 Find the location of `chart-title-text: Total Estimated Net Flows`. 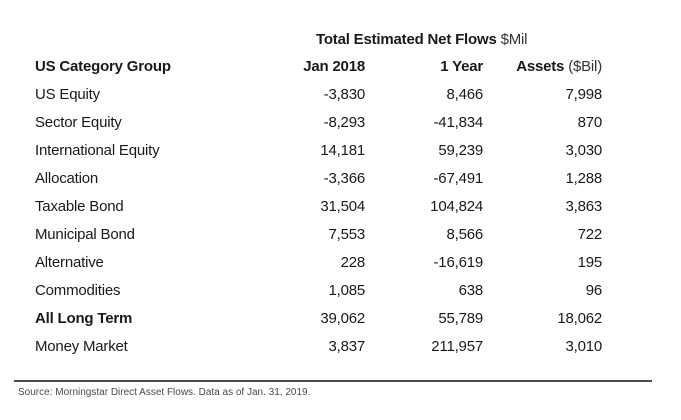

chart-title-text: Total Estimated Net Flows is located at coordinates (406, 39).